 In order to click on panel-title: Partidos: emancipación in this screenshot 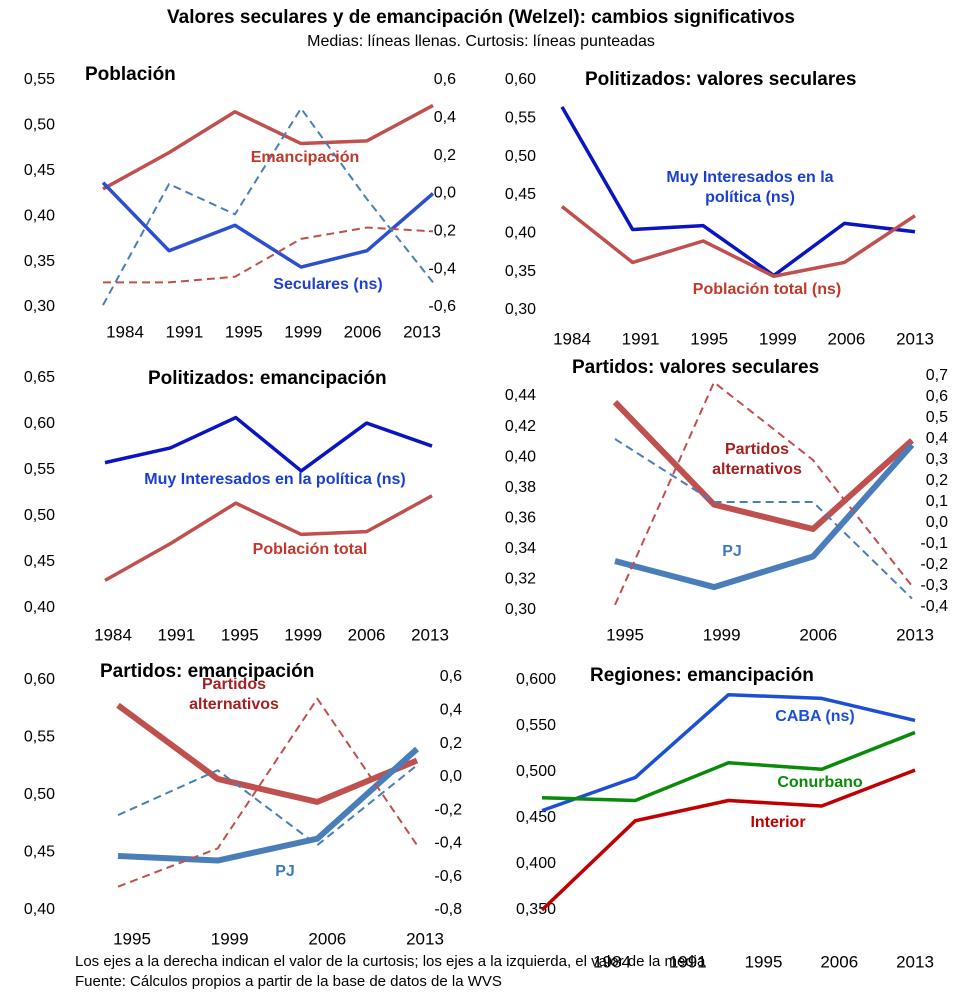, I will do `click(207, 671)`.